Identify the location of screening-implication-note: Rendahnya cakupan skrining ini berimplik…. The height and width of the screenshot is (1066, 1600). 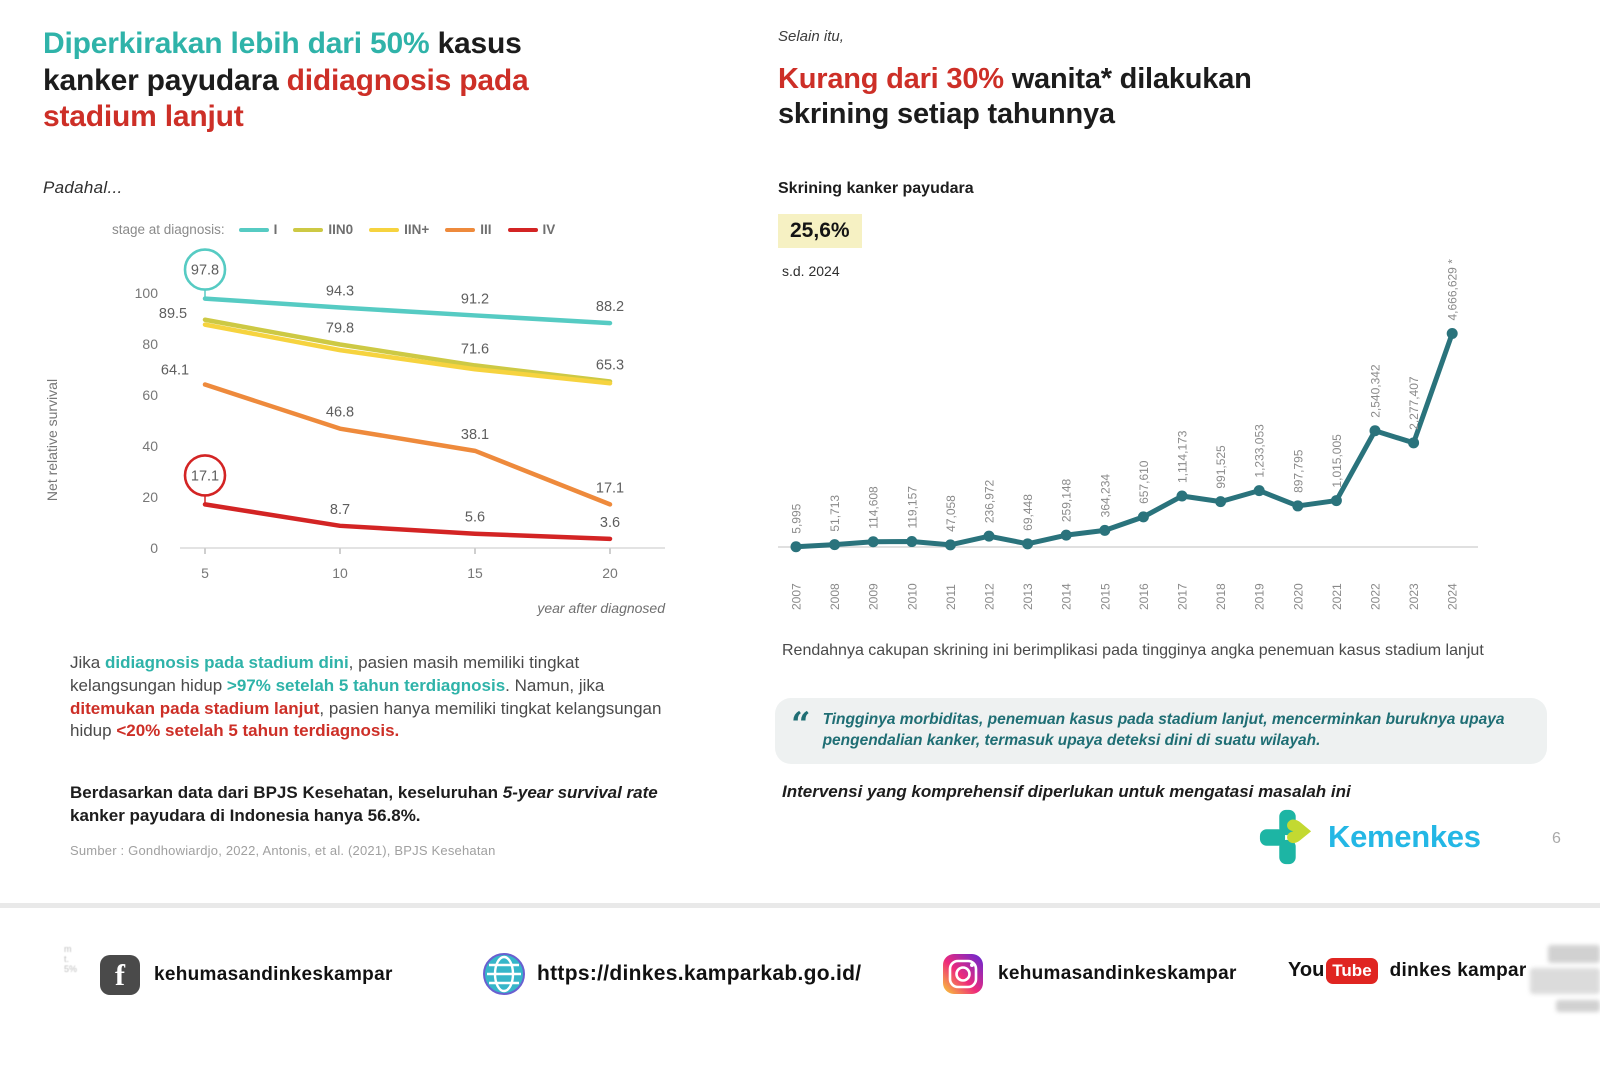
(1133, 650).